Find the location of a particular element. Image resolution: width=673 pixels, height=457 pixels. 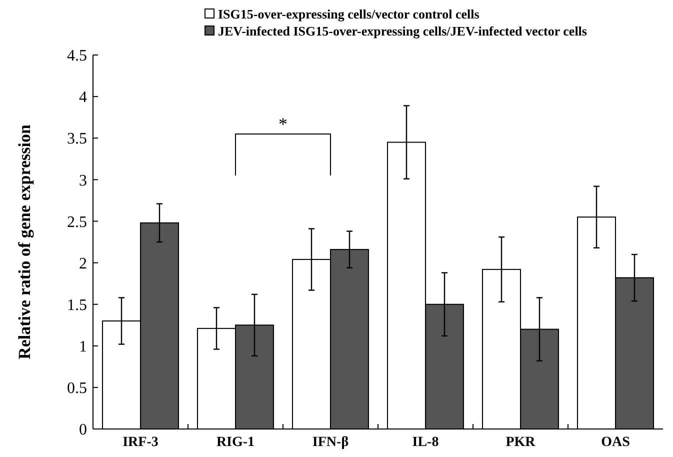

x-tick-label: PKR is located at coordinates (521, 442).